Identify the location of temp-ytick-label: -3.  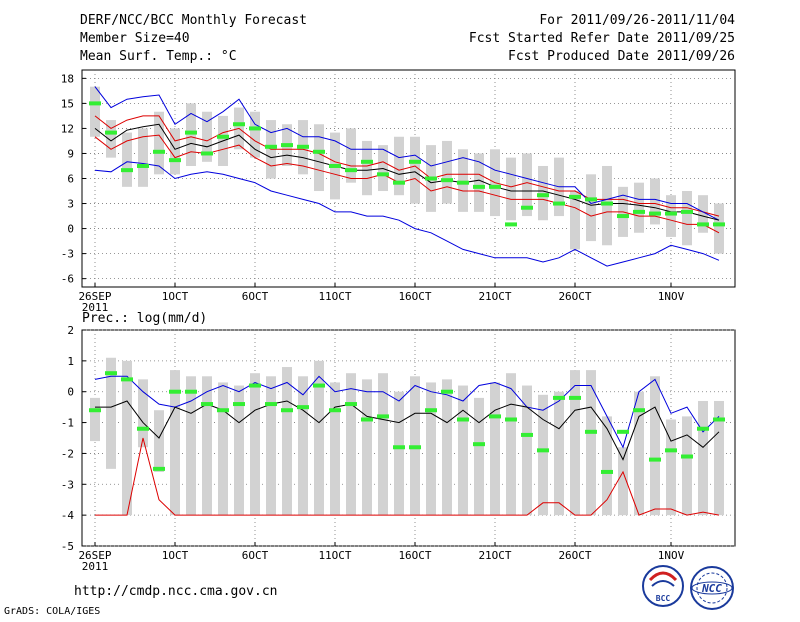
(67, 254).